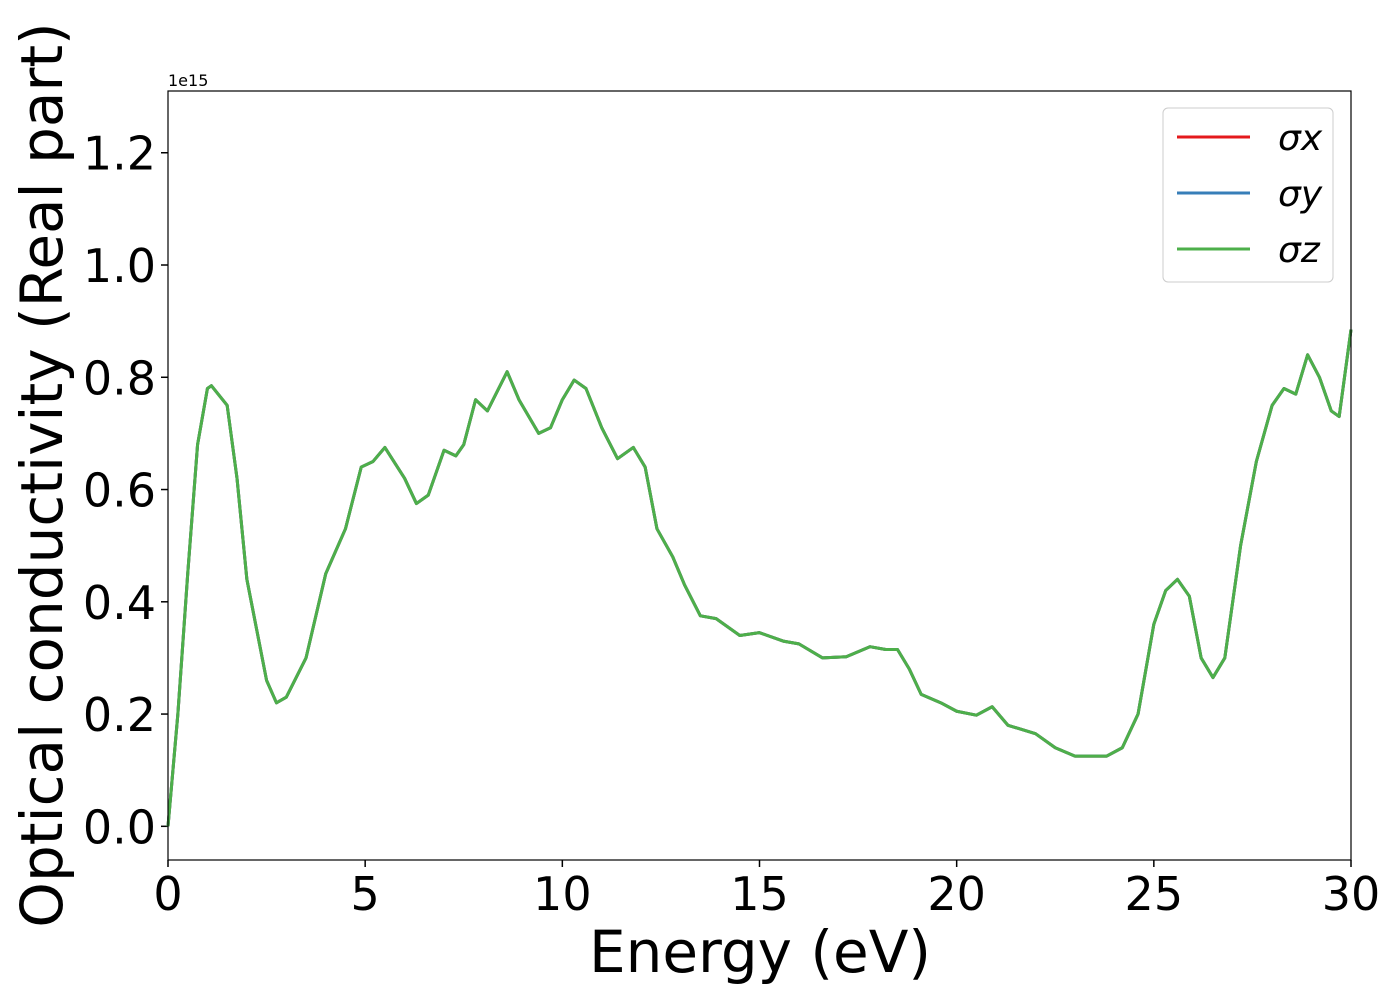 The height and width of the screenshot is (1000, 1400). Describe the element at coordinates (119, 154) in the screenshot. I see `y-tick-label: 1.2` at that location.